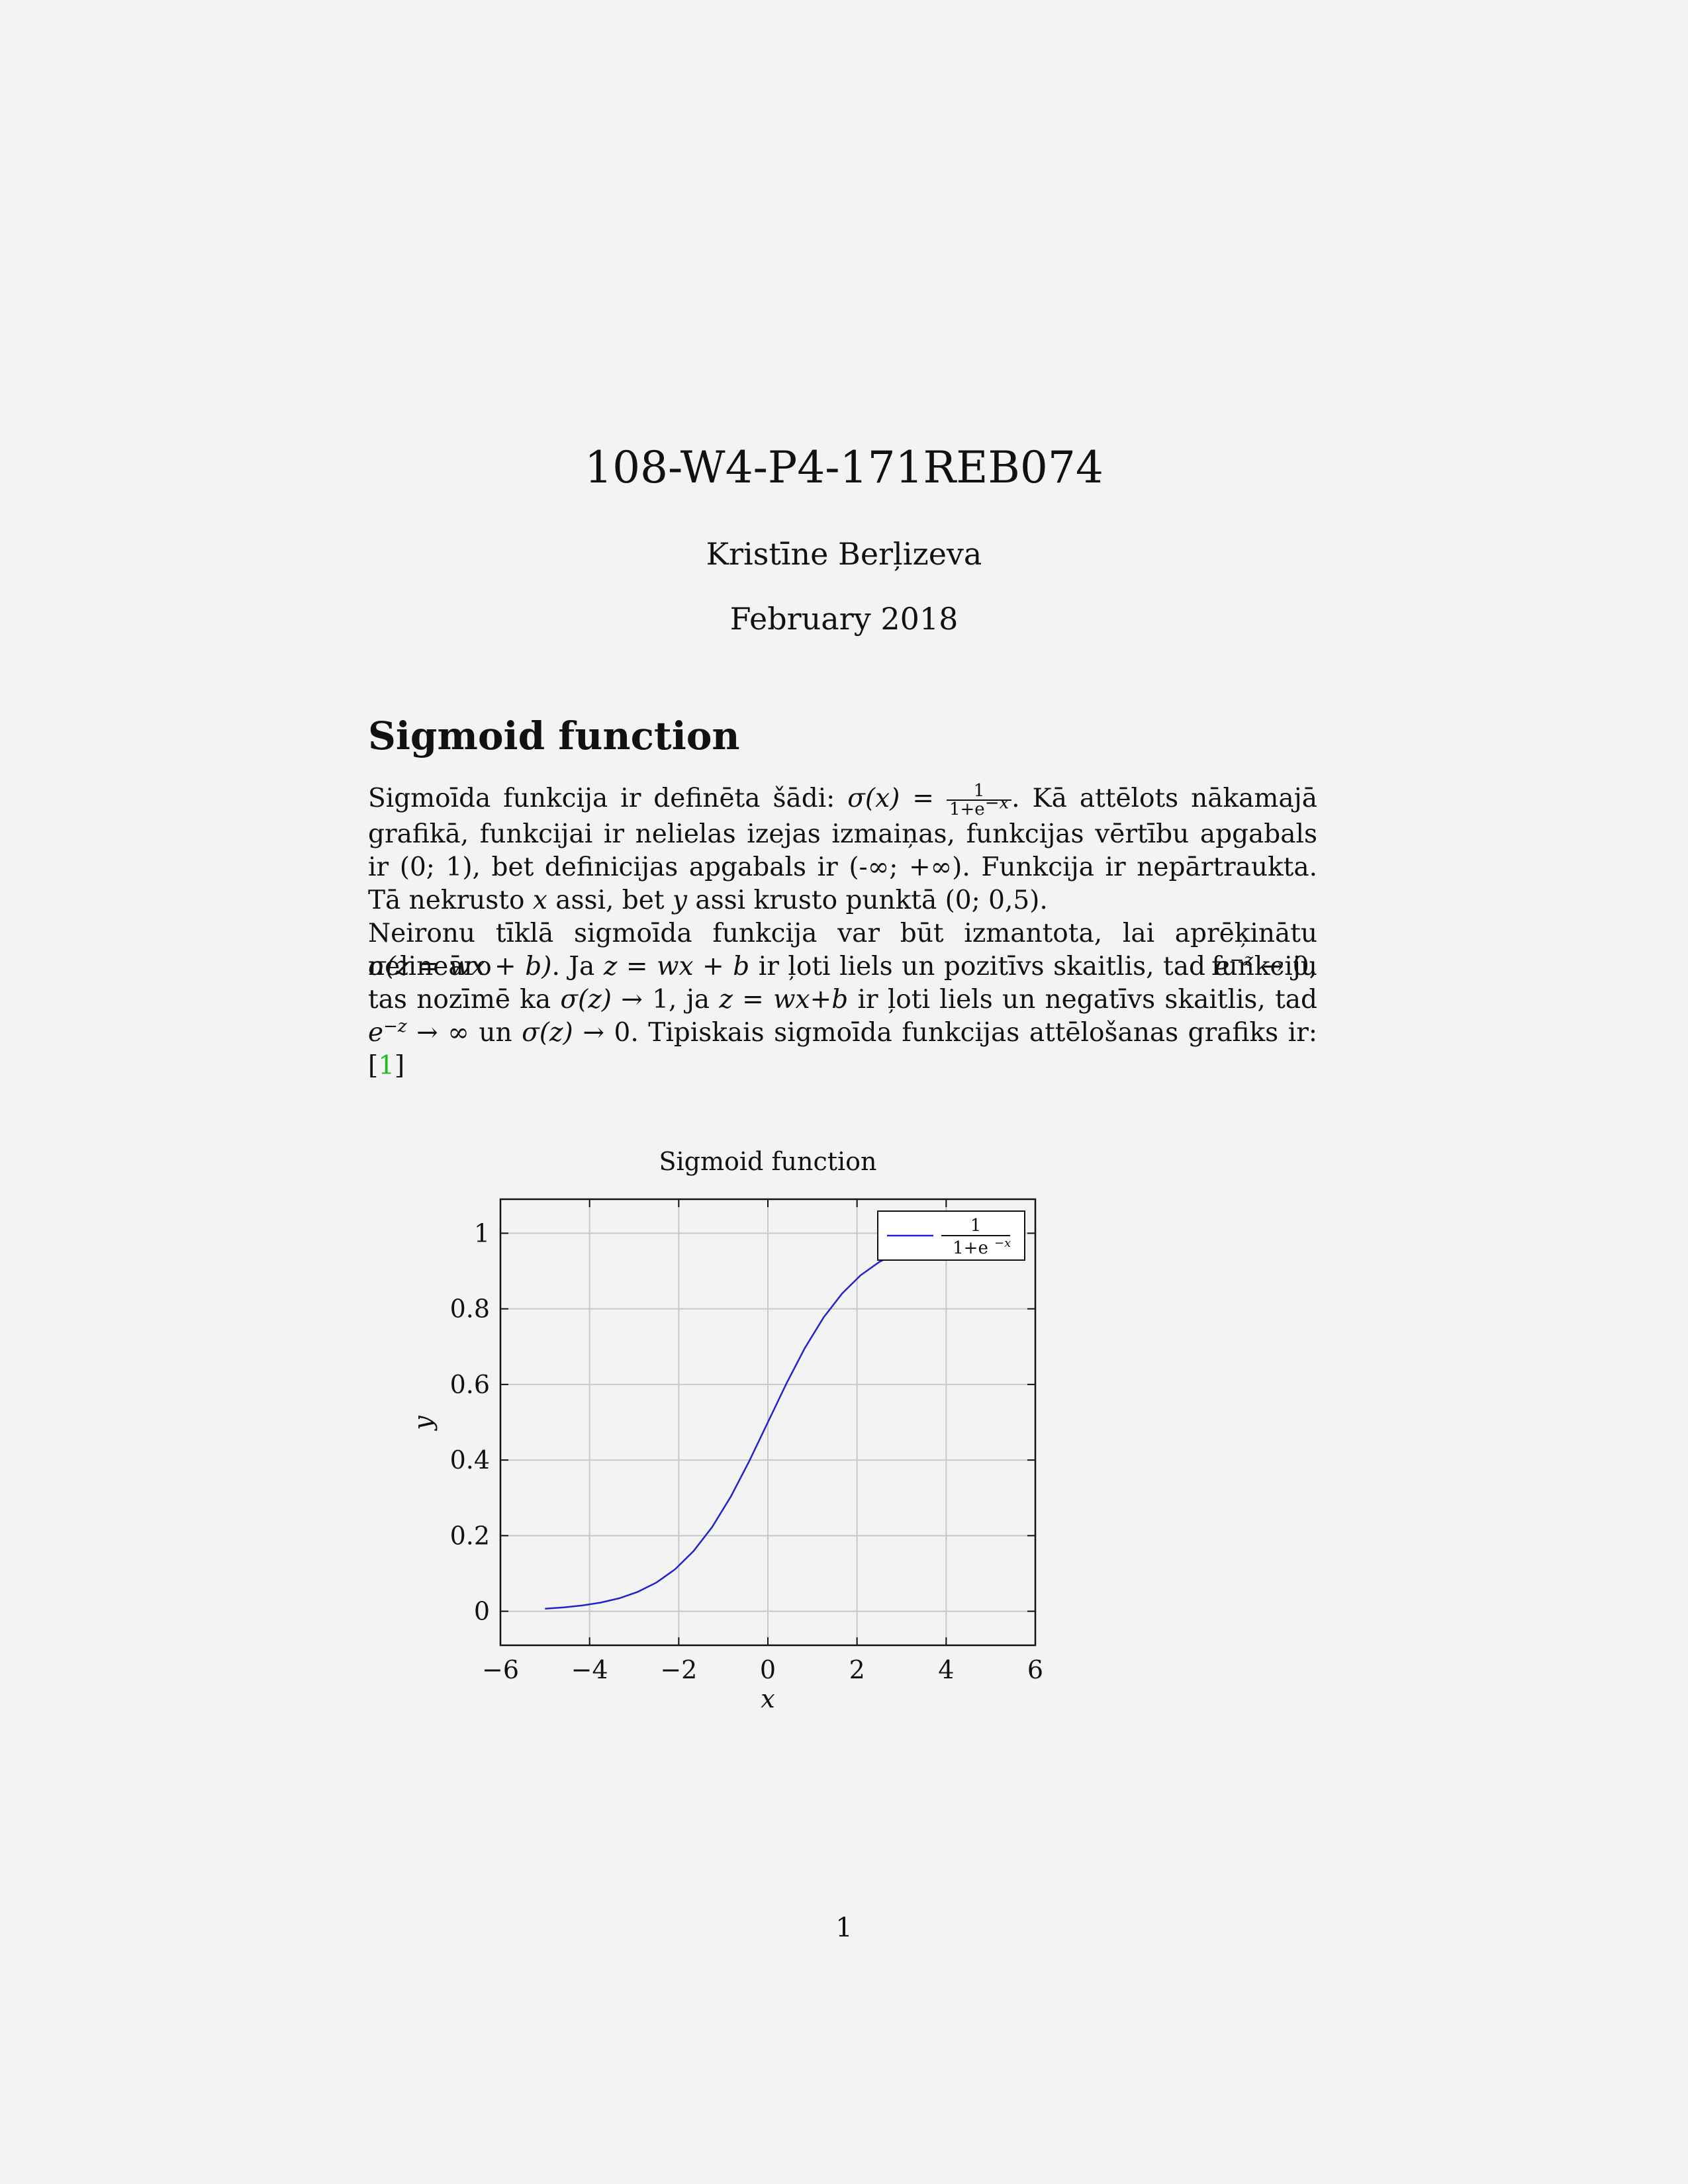  What do you see at coordinates (976, 1226) in the screenshot?
I see `legend-numerator: 1` at bounding box center [976, 1226].